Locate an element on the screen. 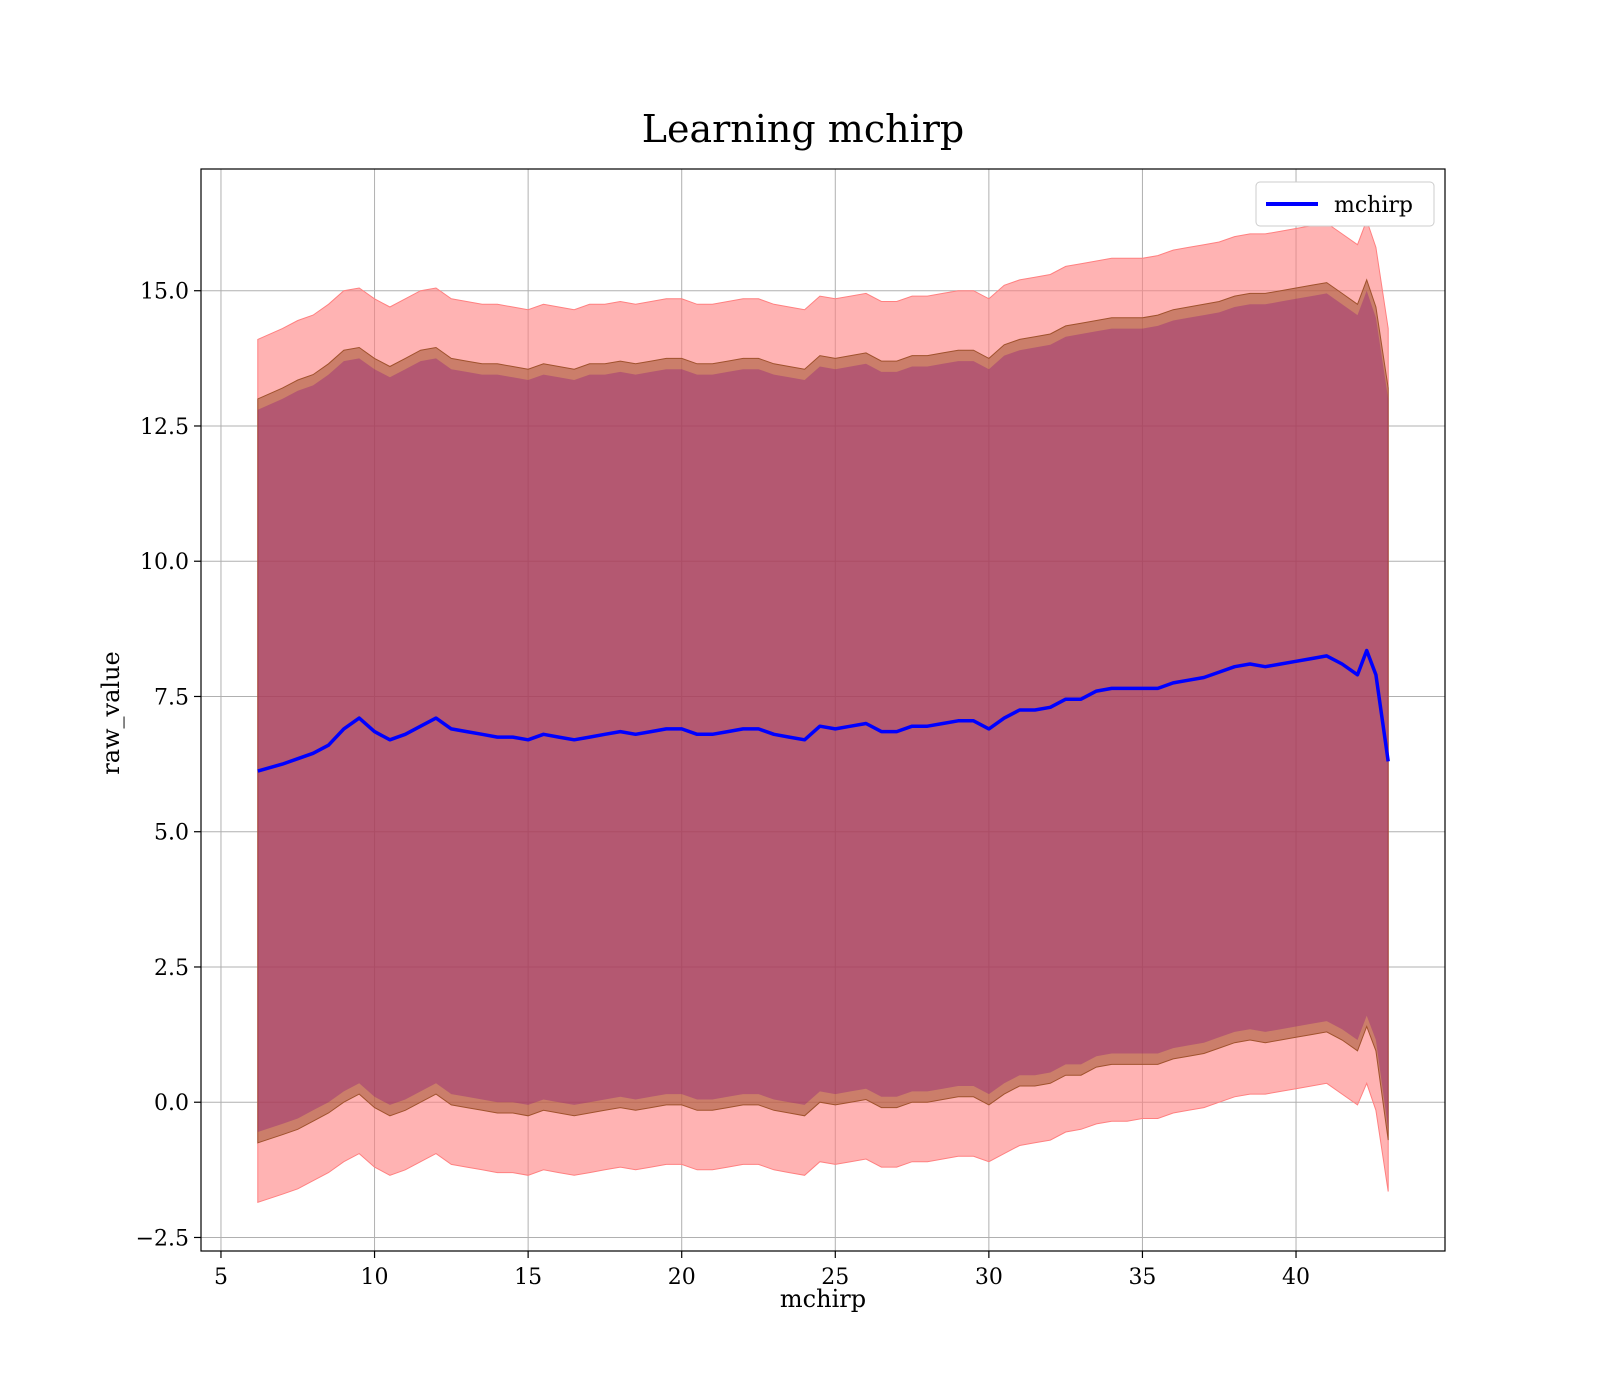 This screenshot has width=1600, height=1400. legend-box is located at coordinates (1345, 204).